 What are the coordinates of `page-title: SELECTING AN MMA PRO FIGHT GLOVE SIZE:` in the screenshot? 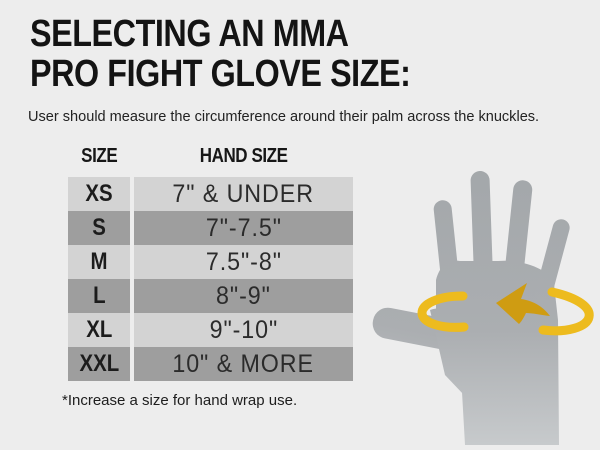 It's located at (220, 54).